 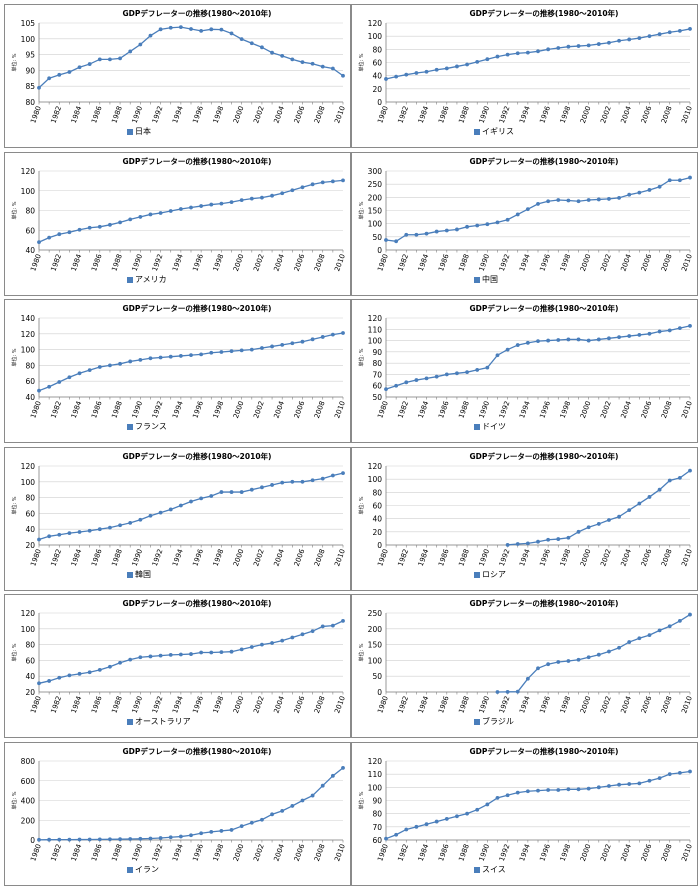 What do you see at coordinates (490, 426) in the screenshot?
I see `legend: ドイツ` at bounding box center [490, 426].